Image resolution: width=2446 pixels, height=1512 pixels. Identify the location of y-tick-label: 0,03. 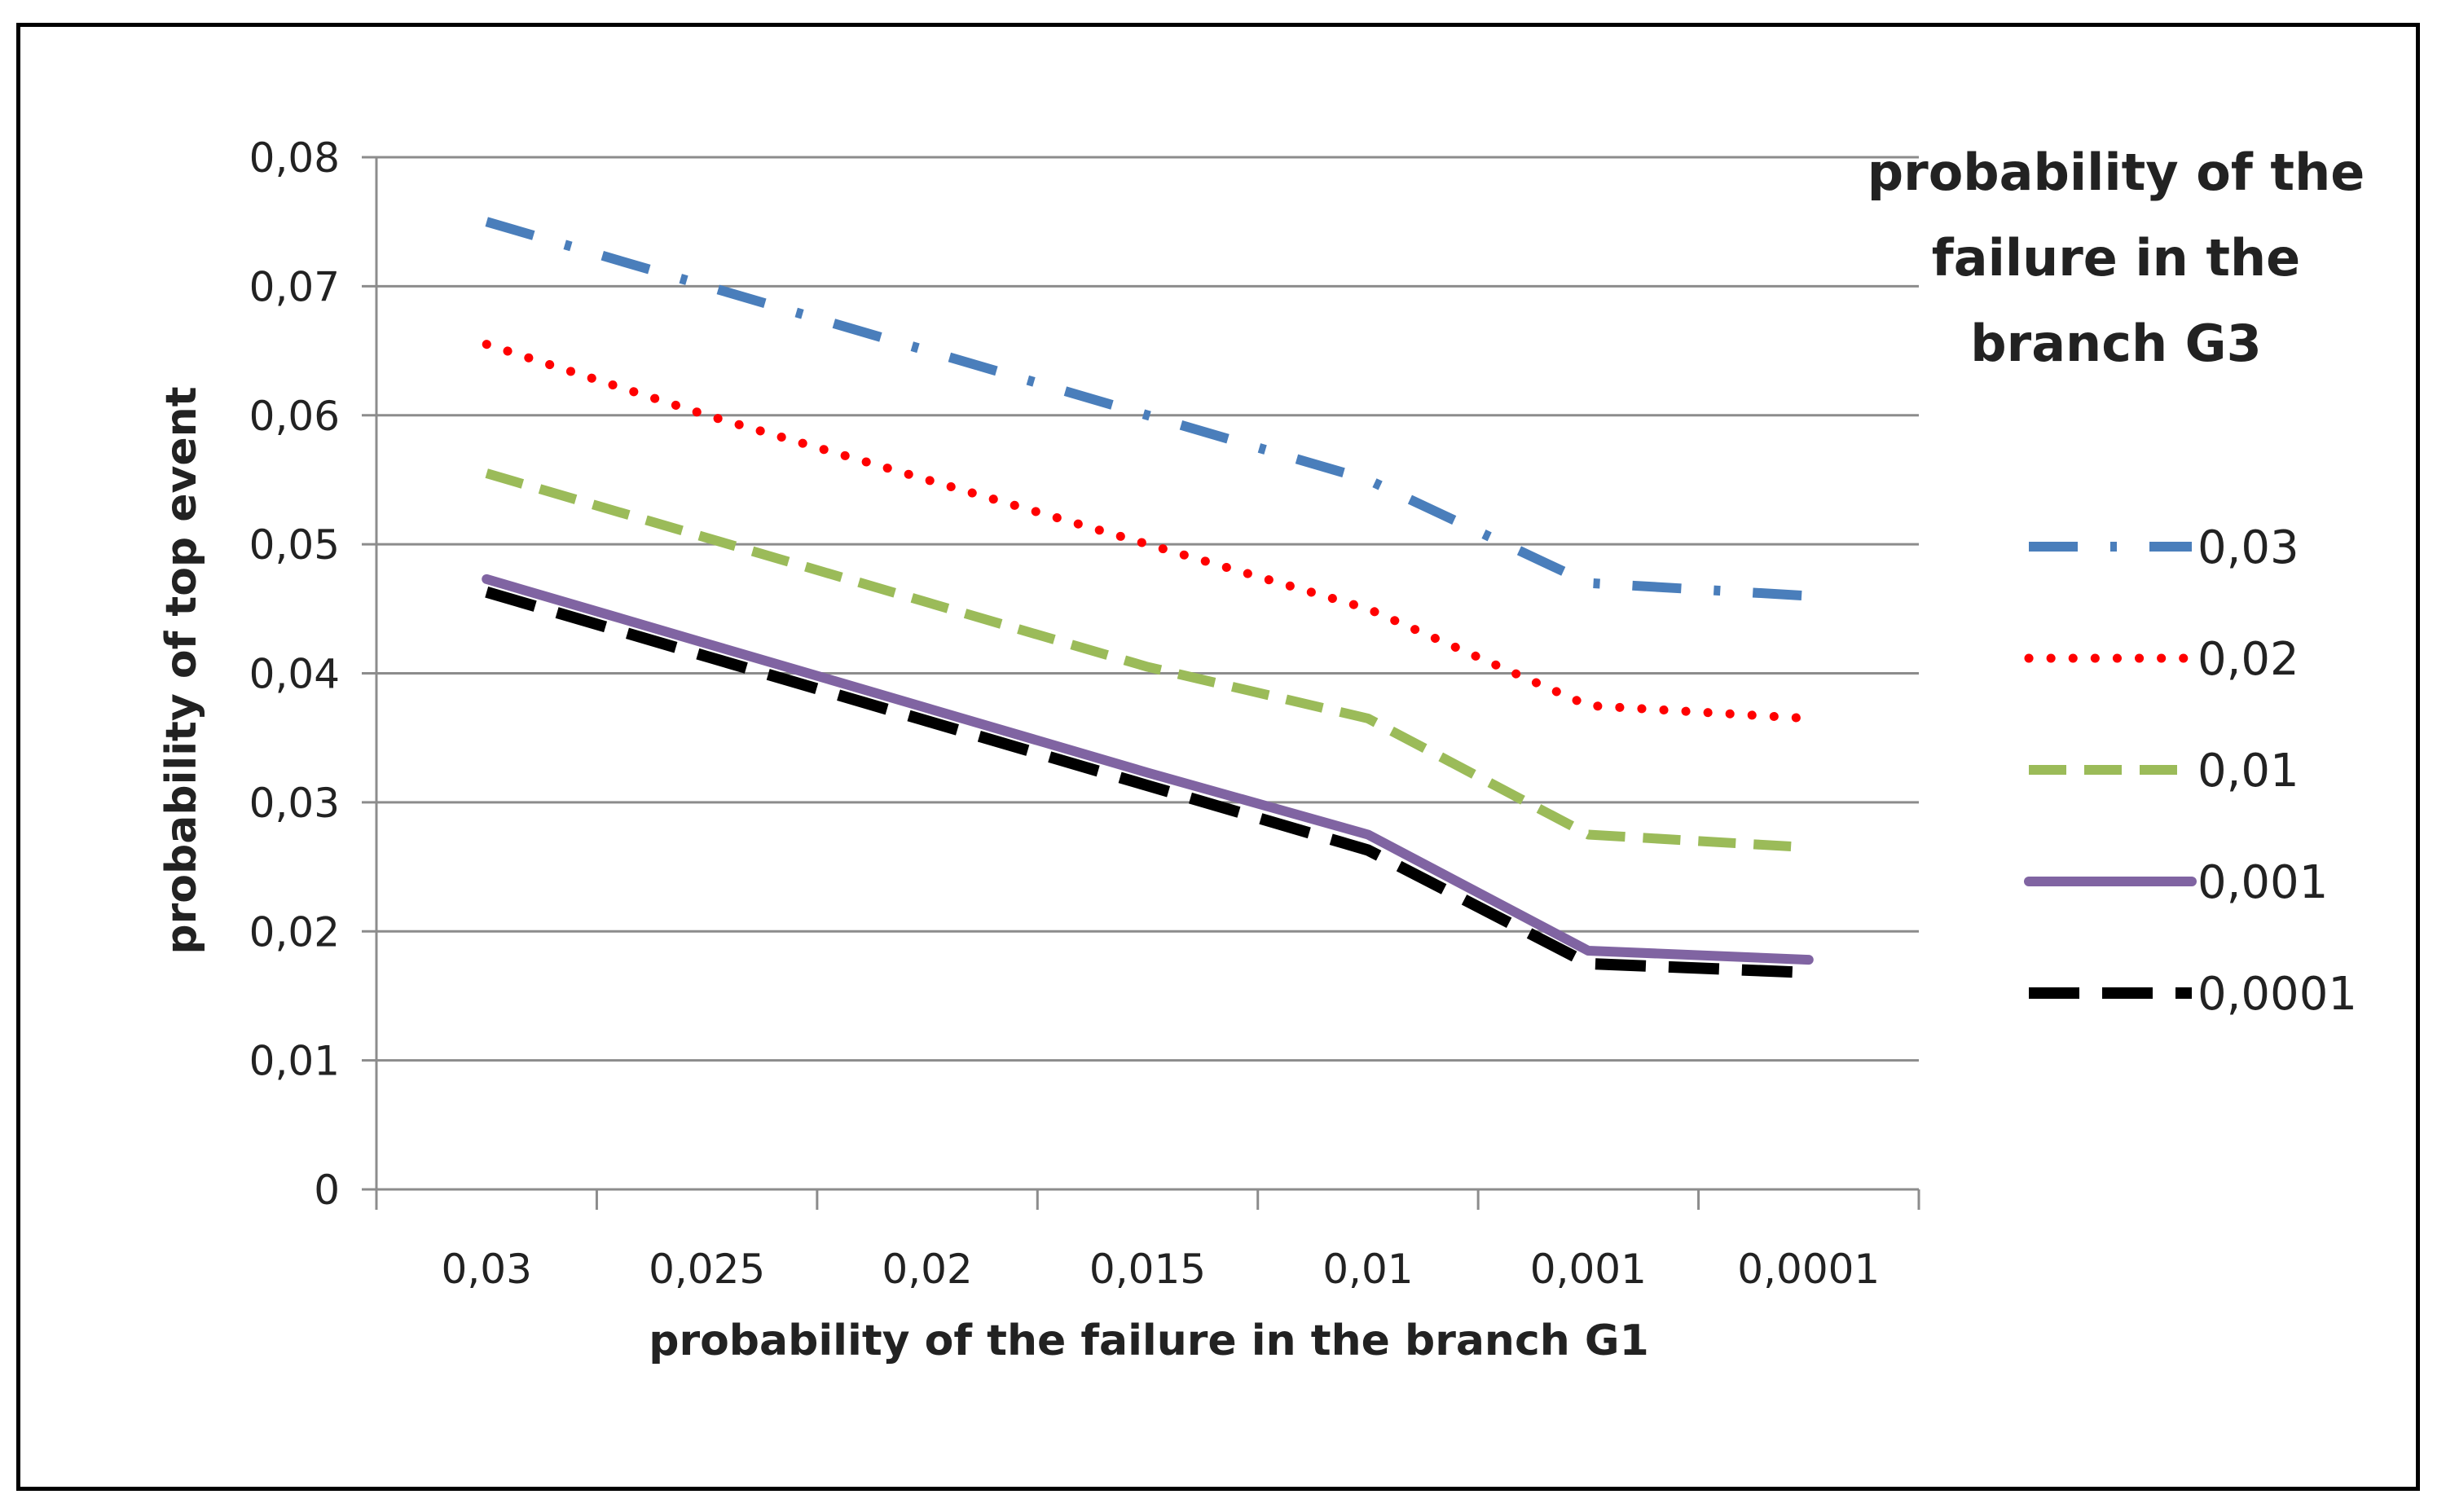
(294, 803).